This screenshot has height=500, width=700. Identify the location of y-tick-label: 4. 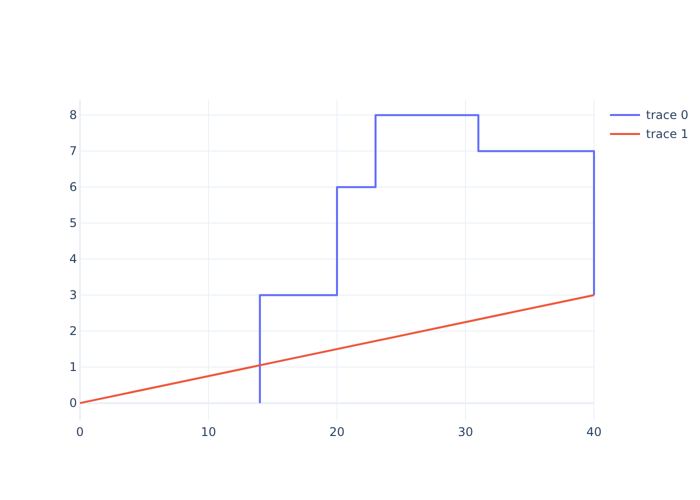
(73, 259).